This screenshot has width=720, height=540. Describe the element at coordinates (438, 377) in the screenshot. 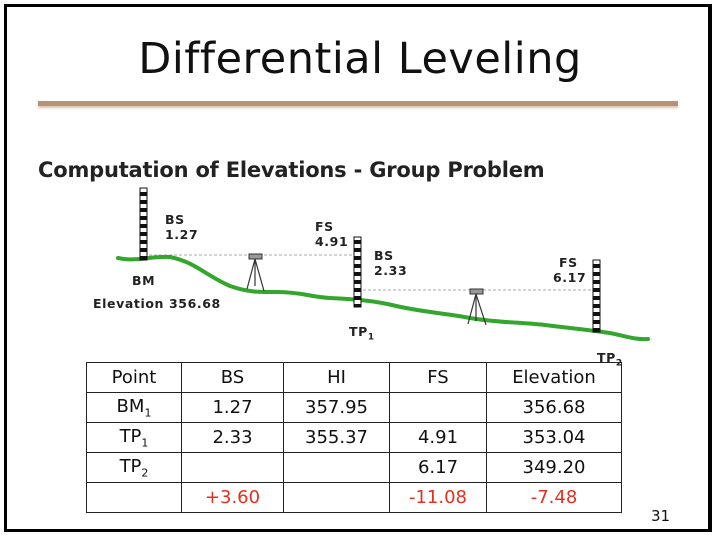

I see `header-fs: FS` at that location.